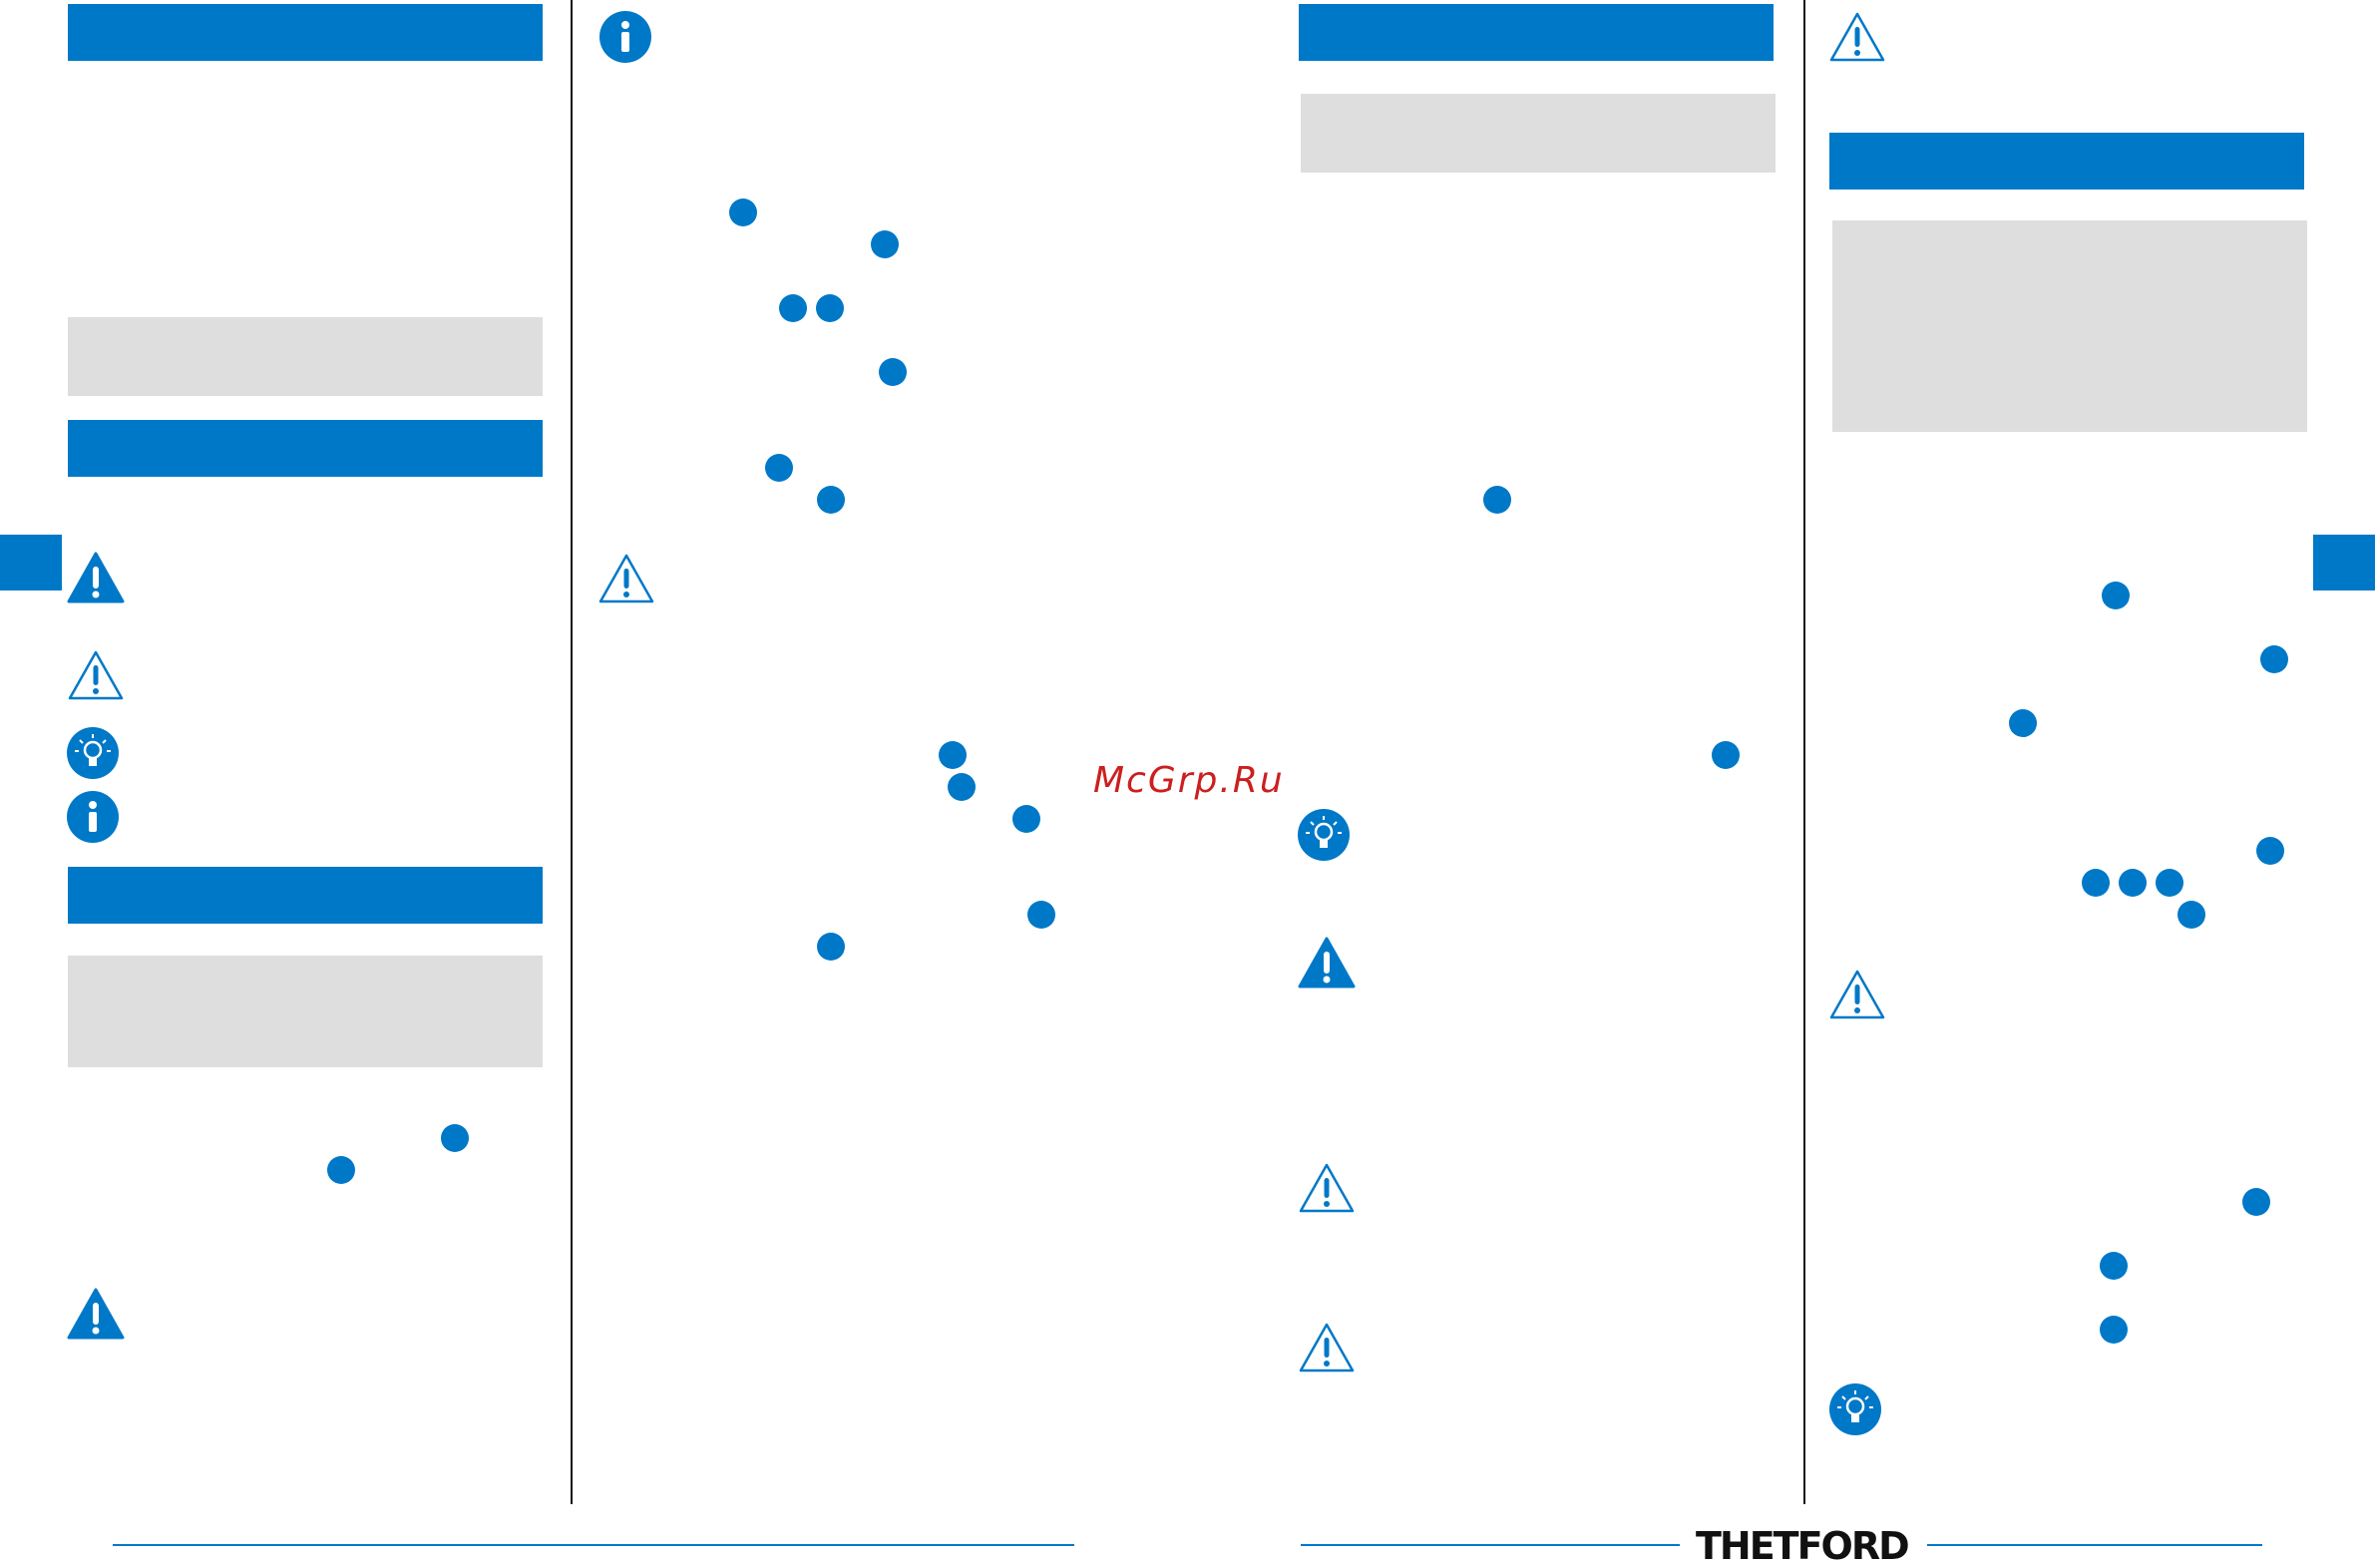 The image size is (2375, 1568). I want to click on footer-rule-right-a, so click(1490, 1545).